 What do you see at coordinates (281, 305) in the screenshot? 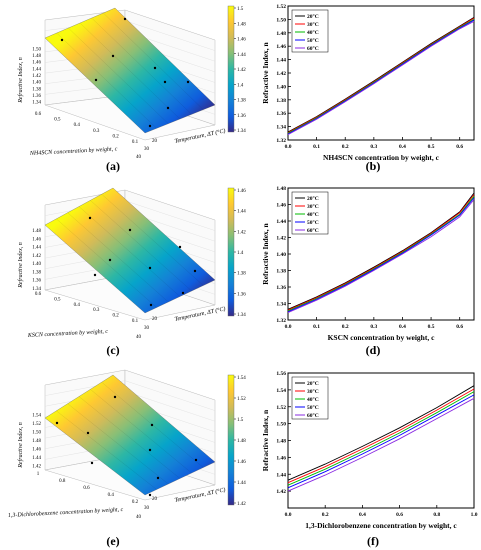
I see `y-tick-label: 1.34` at bounding box center [281, 305].